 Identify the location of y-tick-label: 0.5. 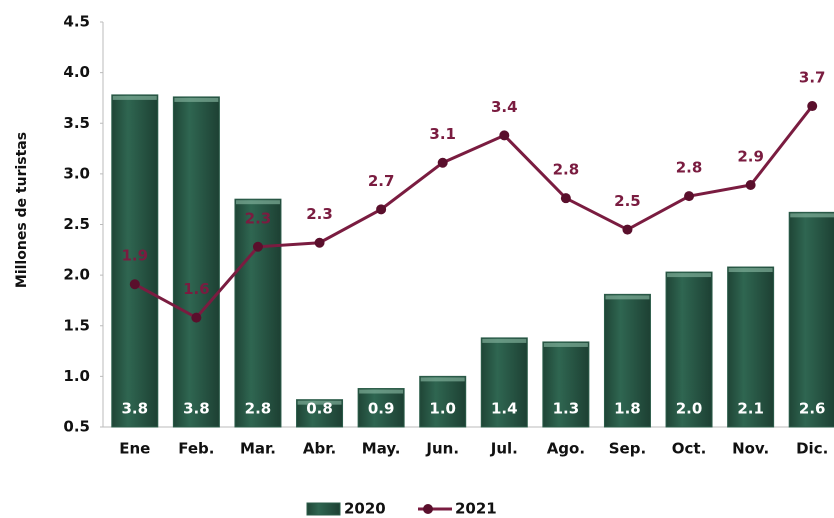
(76, 427).